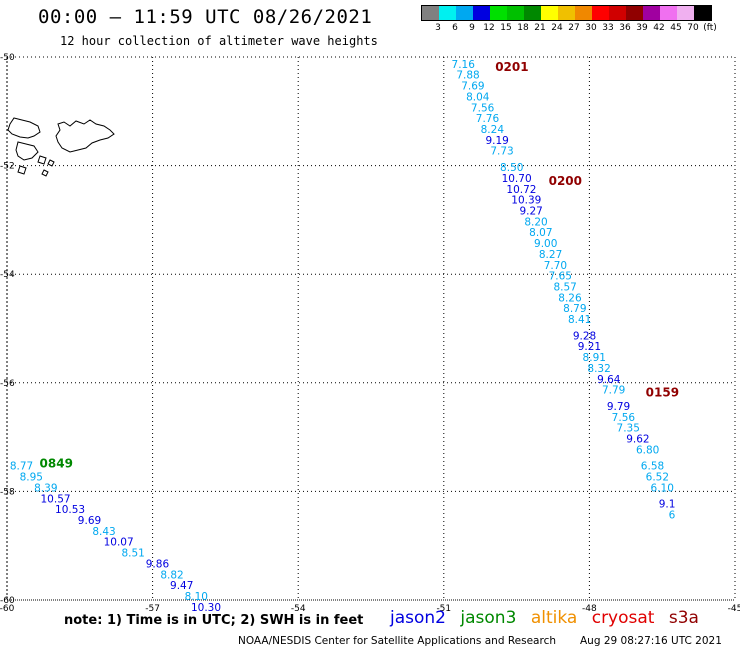 Image resolution: width=740 pixels, height=650 pixels. Describe the element at coordinates (618, 407) in the screenshot. I see `wave-height-label: 9.79` at that location.